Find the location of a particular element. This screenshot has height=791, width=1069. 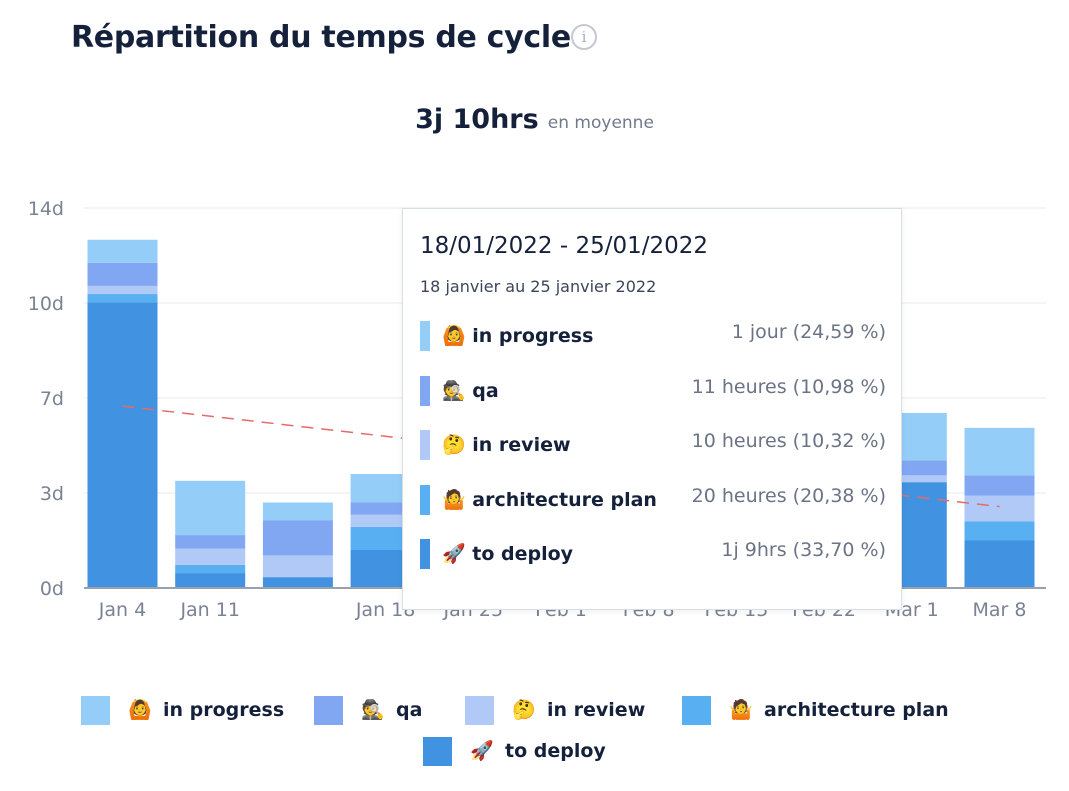

legend-emoji-icon: 🕵 is located at coordinates (373, 710).